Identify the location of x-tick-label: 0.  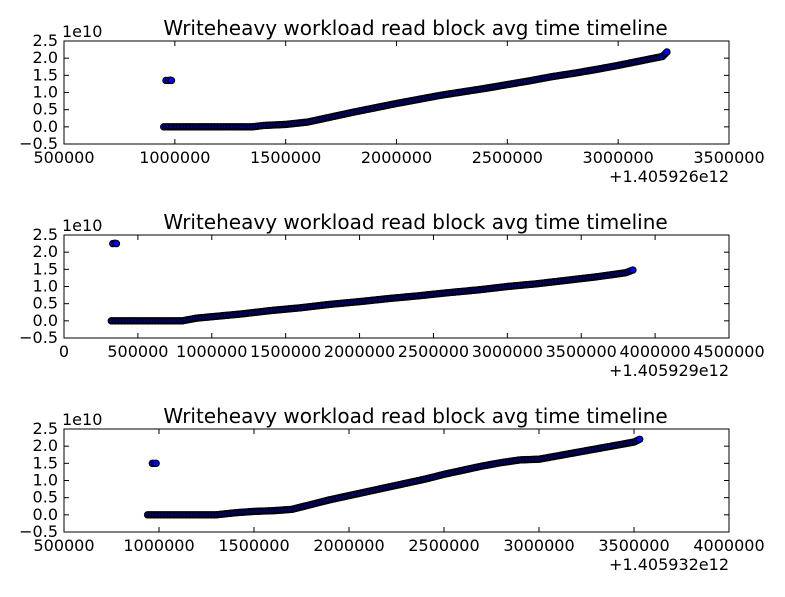
(64, 351).